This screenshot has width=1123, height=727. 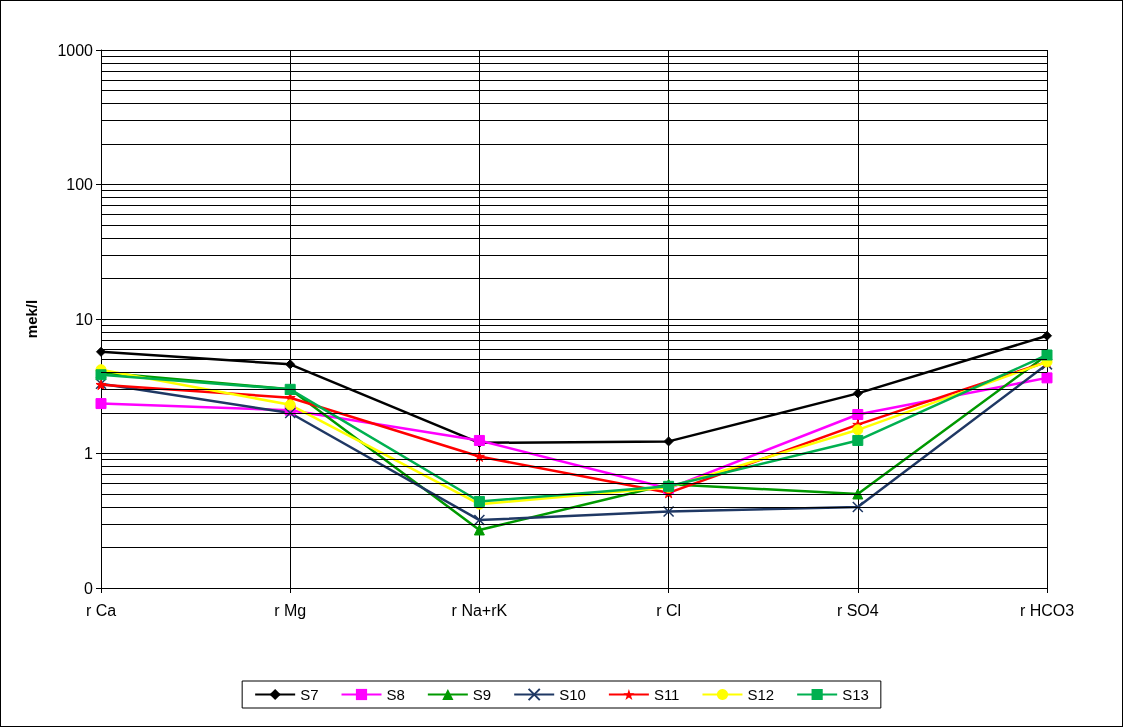 What do you see at coordinates (666, 694) in the screenshot?
I see `legend-label: S11` at bounding box center [666, 694].